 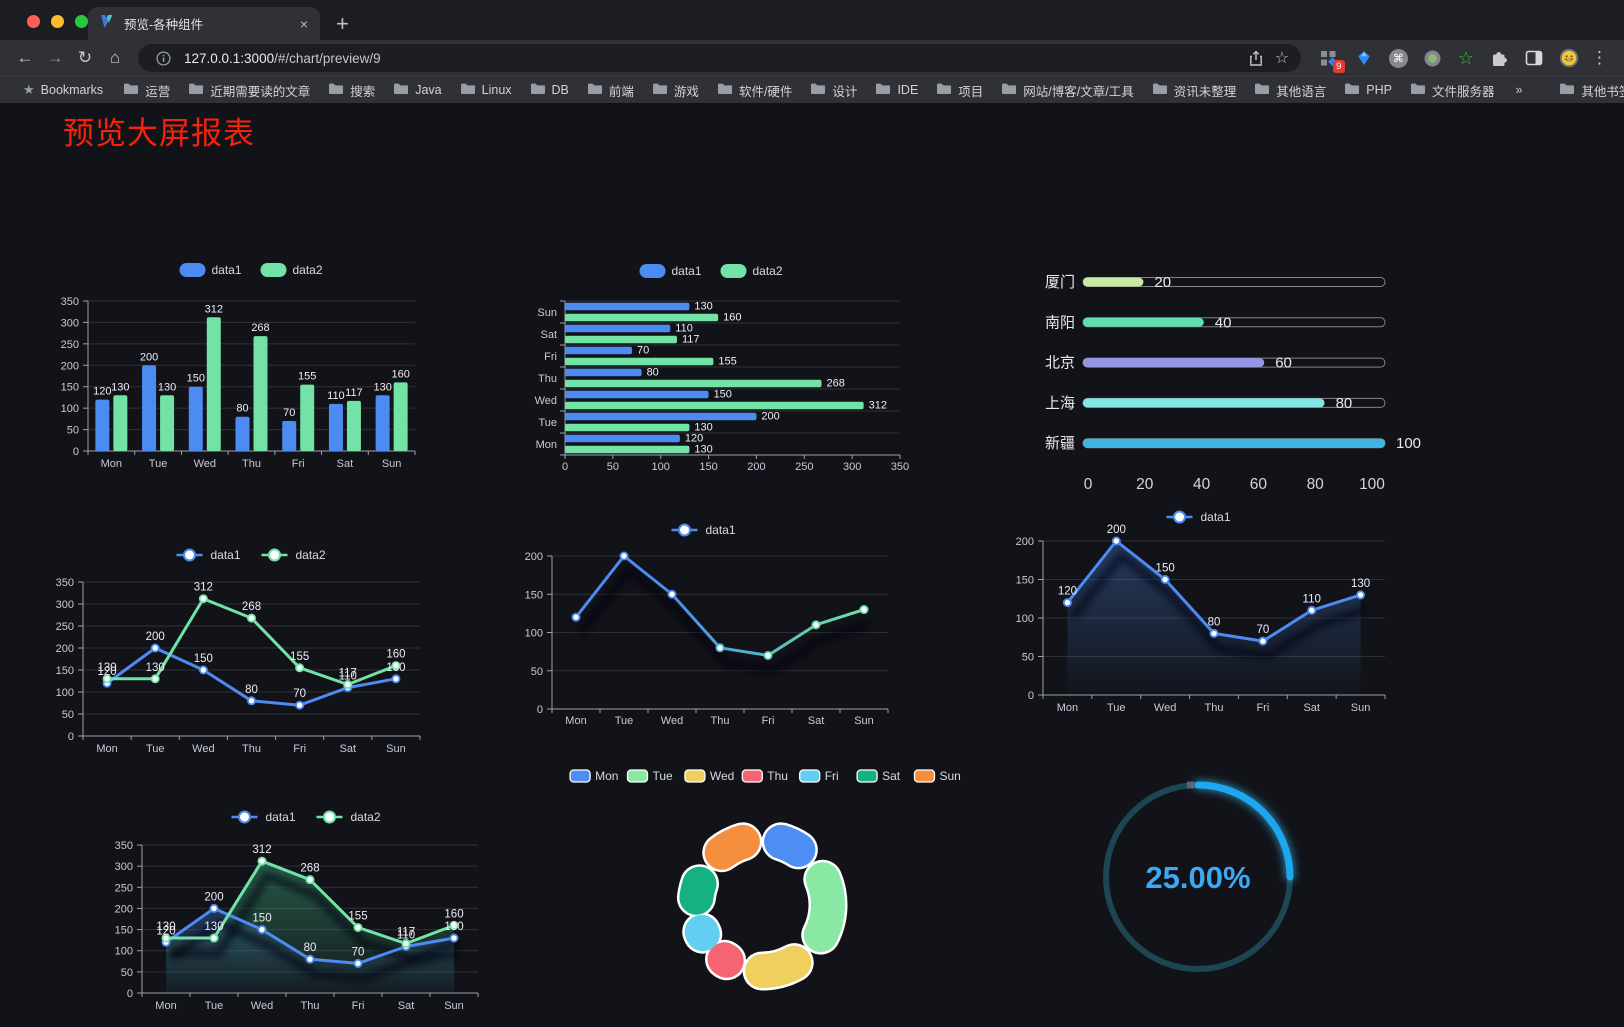 I want to click on svg-text: 312, so click(x=878, y=406).